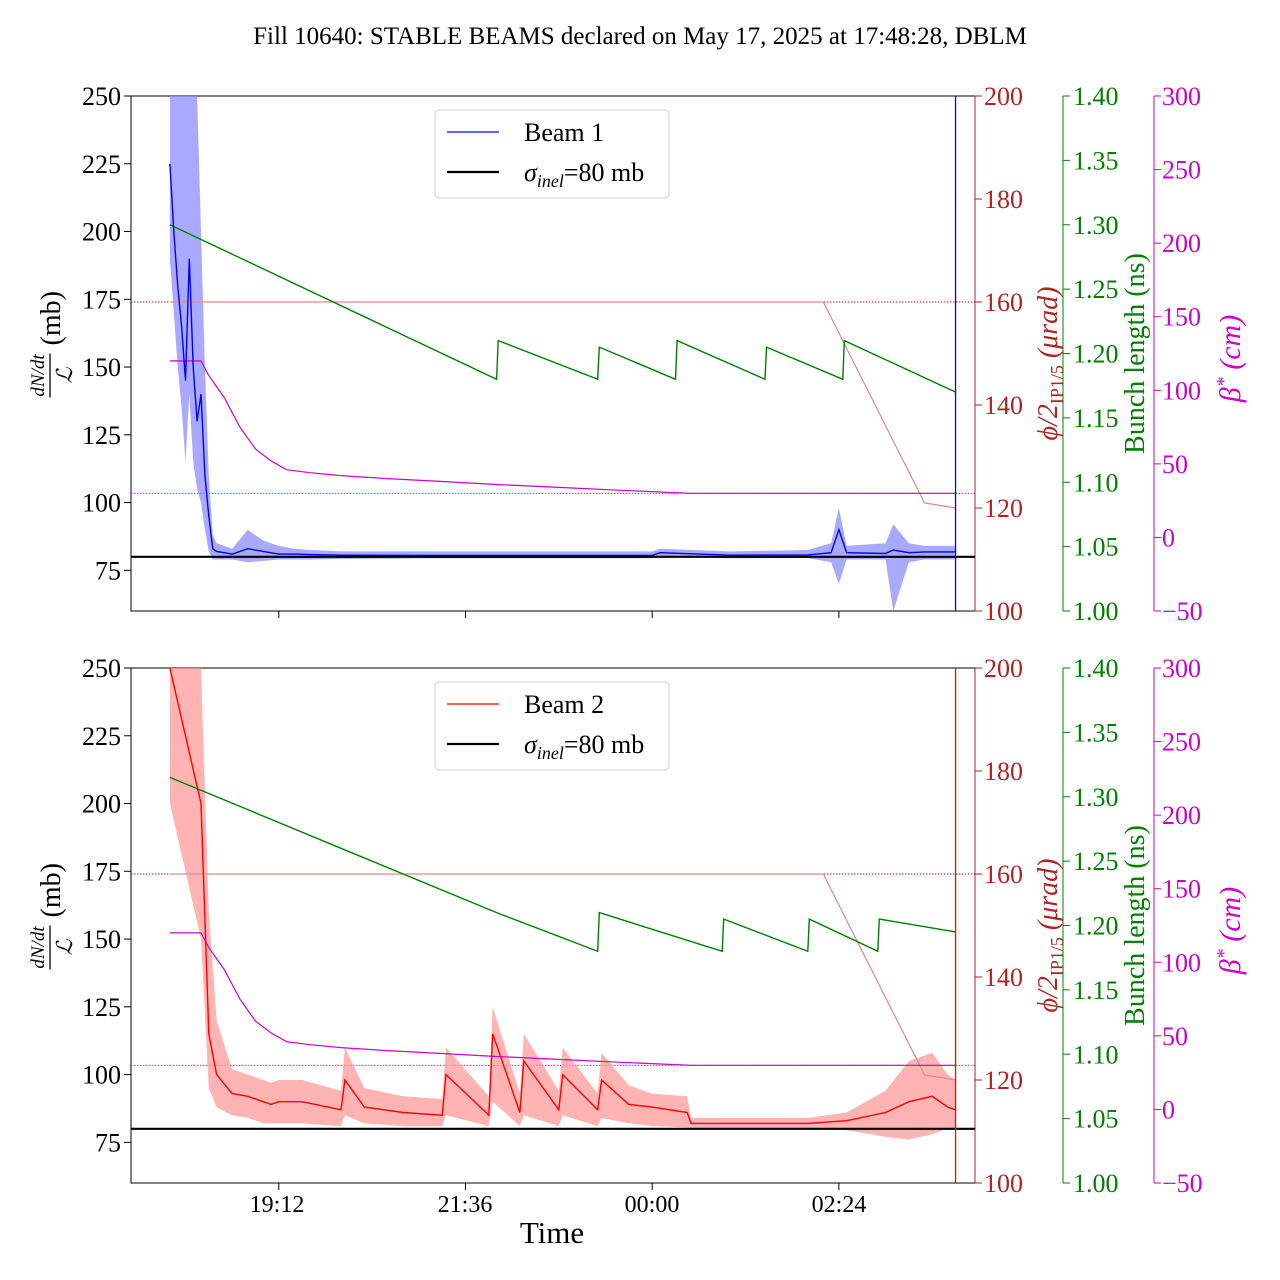  What do you see at coordinates (552, 726) in the screenshot?
I see `legend: Beam 2 σinel=80 mb` at bounding box center [552, 726].